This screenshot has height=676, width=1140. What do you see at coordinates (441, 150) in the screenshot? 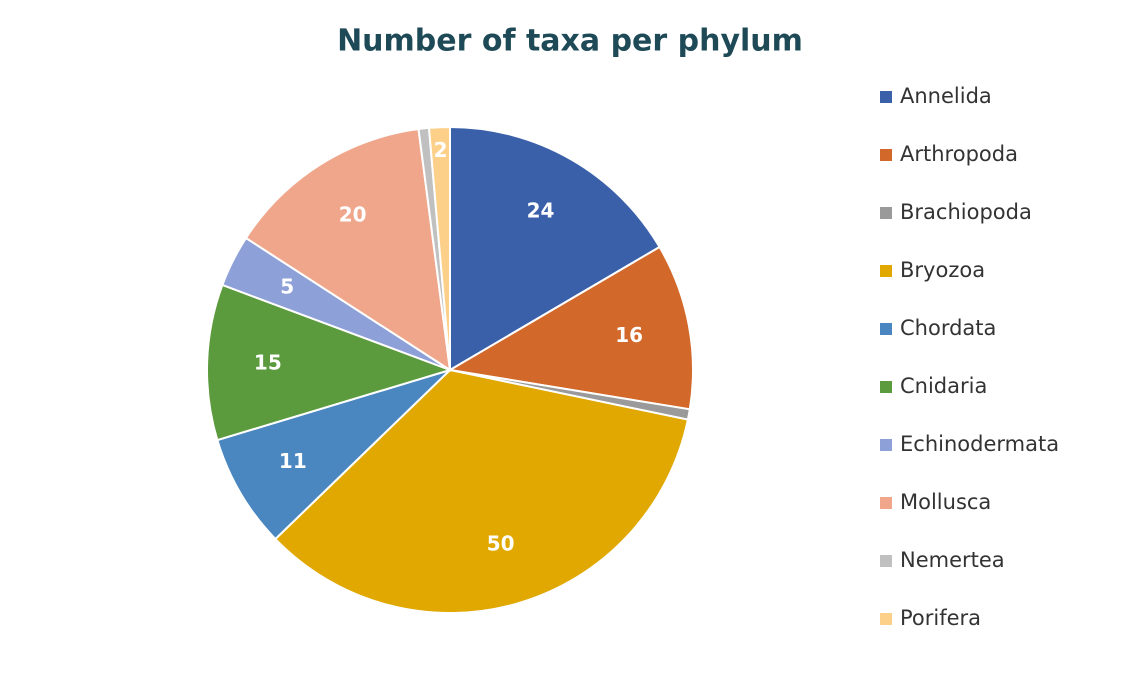
I see `data-label: 2` at bounding box center [441, 150].